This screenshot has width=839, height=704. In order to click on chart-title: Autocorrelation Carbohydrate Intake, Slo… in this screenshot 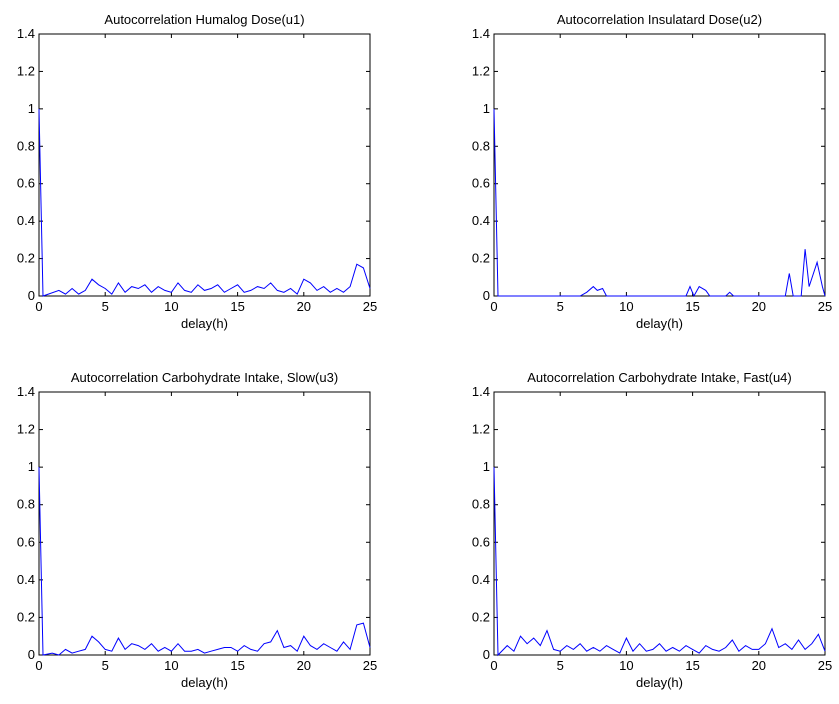, I will do `click(204, 377)`.